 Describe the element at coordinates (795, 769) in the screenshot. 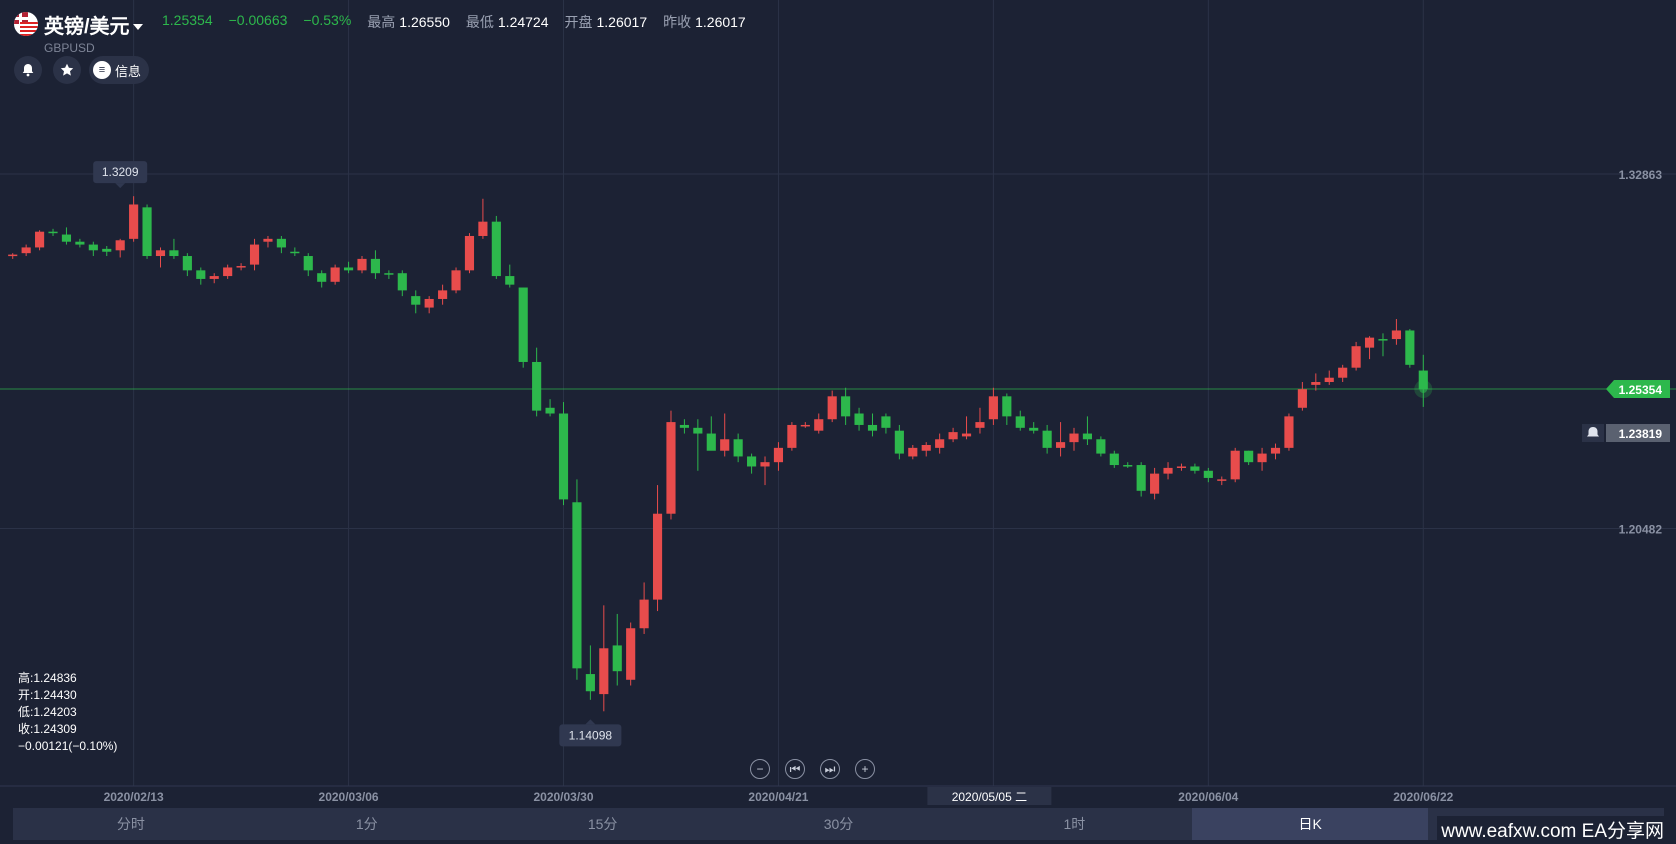

I see `jump-start-button: ⏮` at that location.